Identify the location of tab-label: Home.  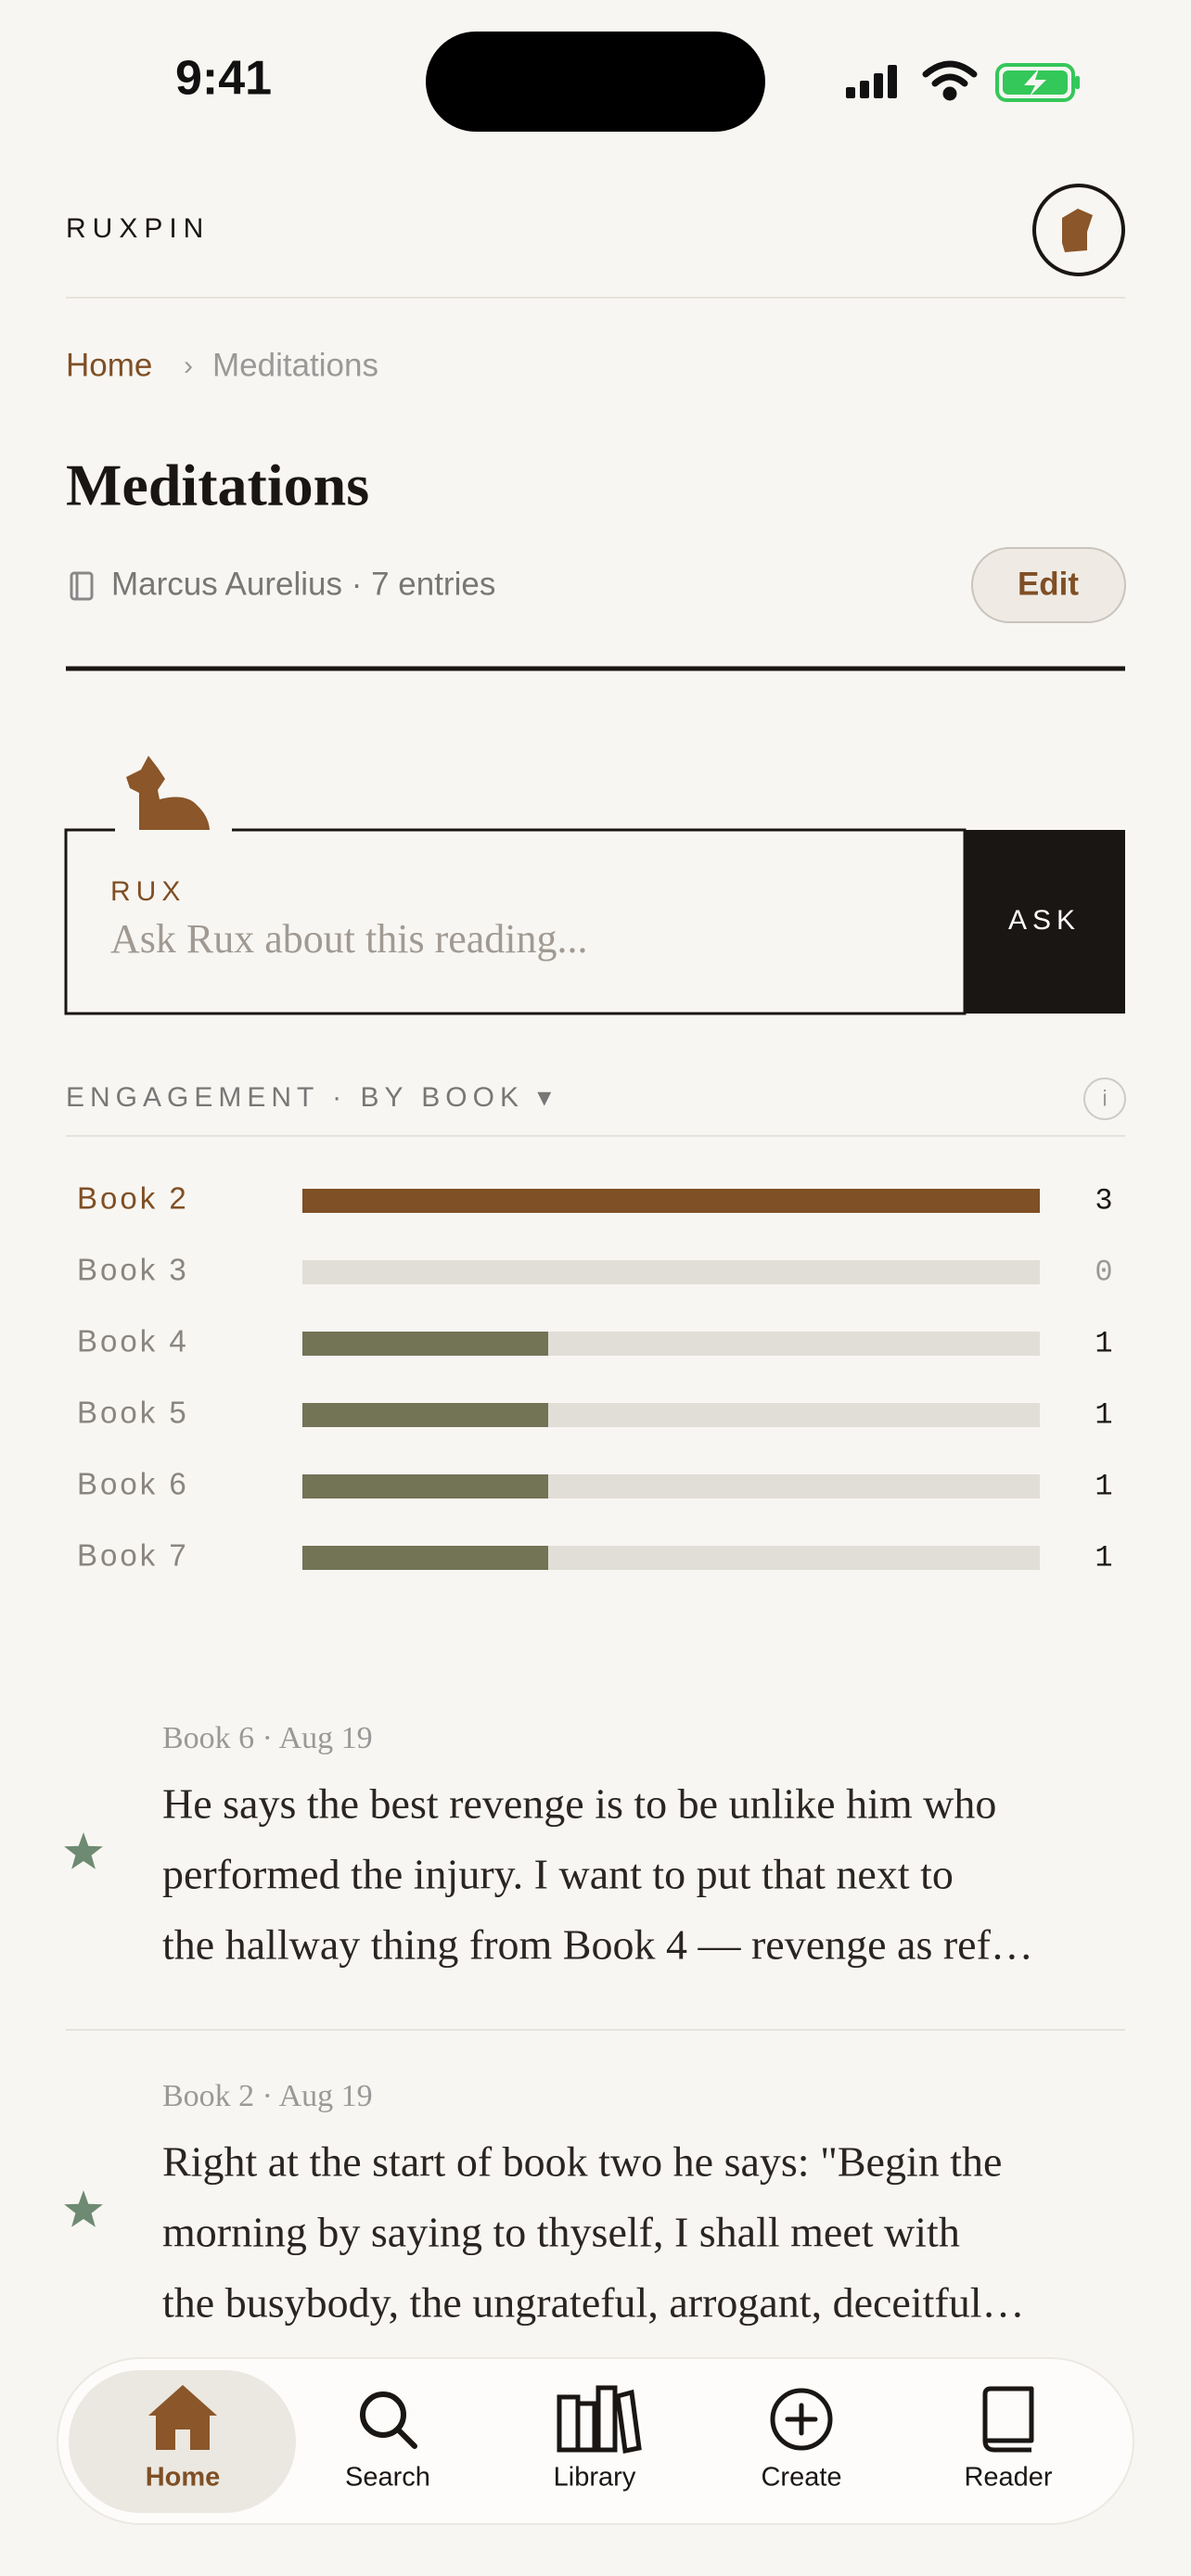
(183, 2478).